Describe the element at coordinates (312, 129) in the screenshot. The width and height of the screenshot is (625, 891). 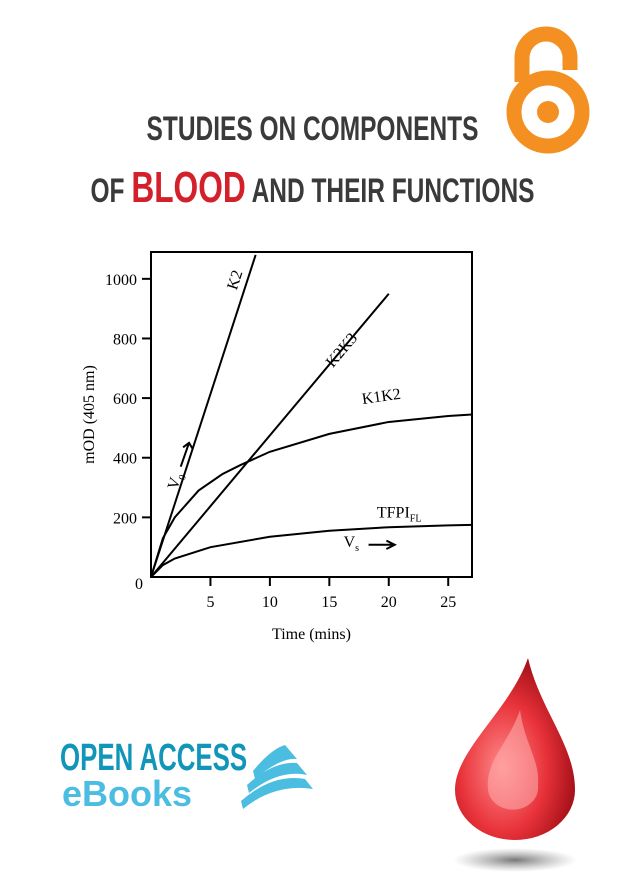
I see `cover-title-line1: STUDIES ON COMPONENTS` at that location.